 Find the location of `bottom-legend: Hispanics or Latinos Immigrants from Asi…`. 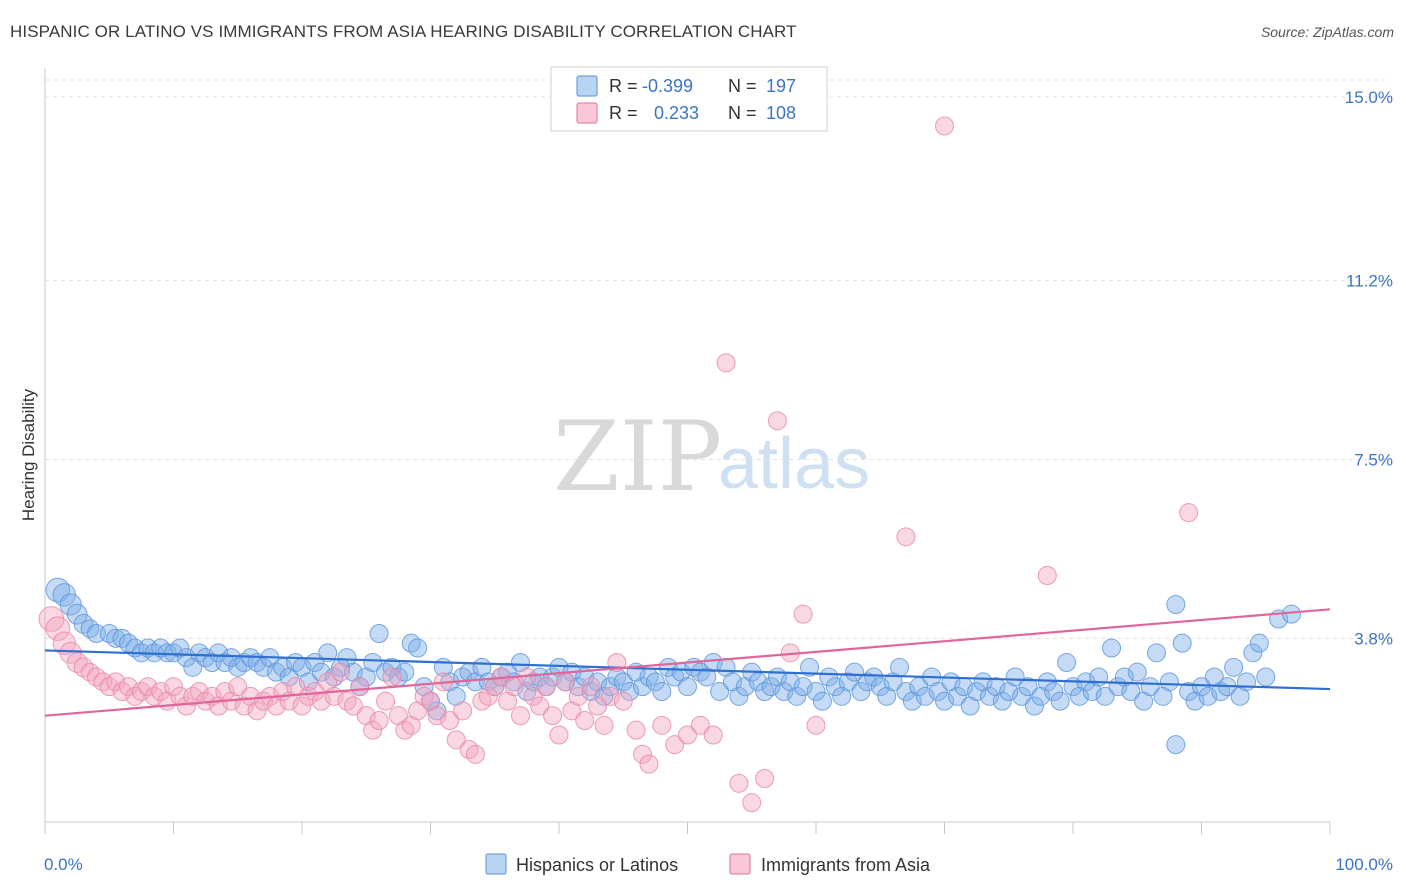

bottom-legend: Hispanics or Latinos Immigrants from Asi… is located at coordinates (708, 864).